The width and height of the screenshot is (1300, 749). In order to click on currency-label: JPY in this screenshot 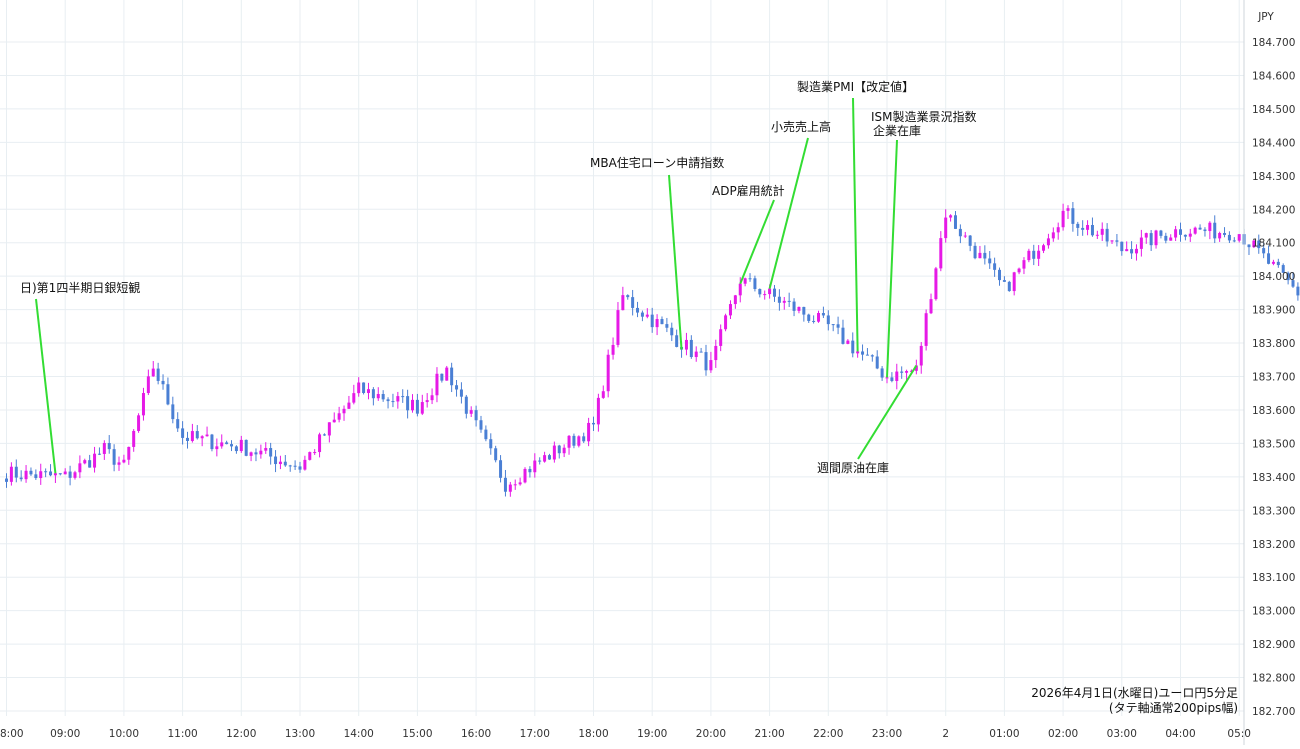, I will do `click(1265, 17)`.